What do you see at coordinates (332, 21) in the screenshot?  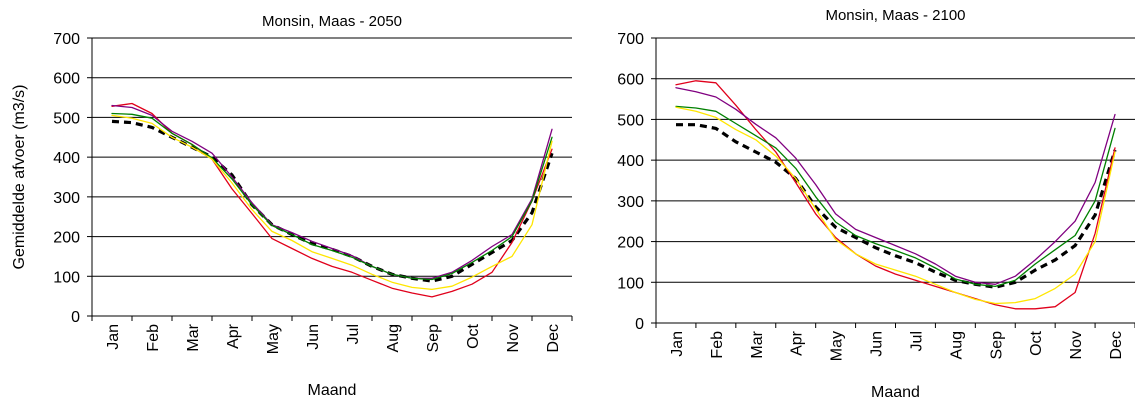 I see `chart-title: Monsin, Maas - 2050` at bounding box center [332, 21].